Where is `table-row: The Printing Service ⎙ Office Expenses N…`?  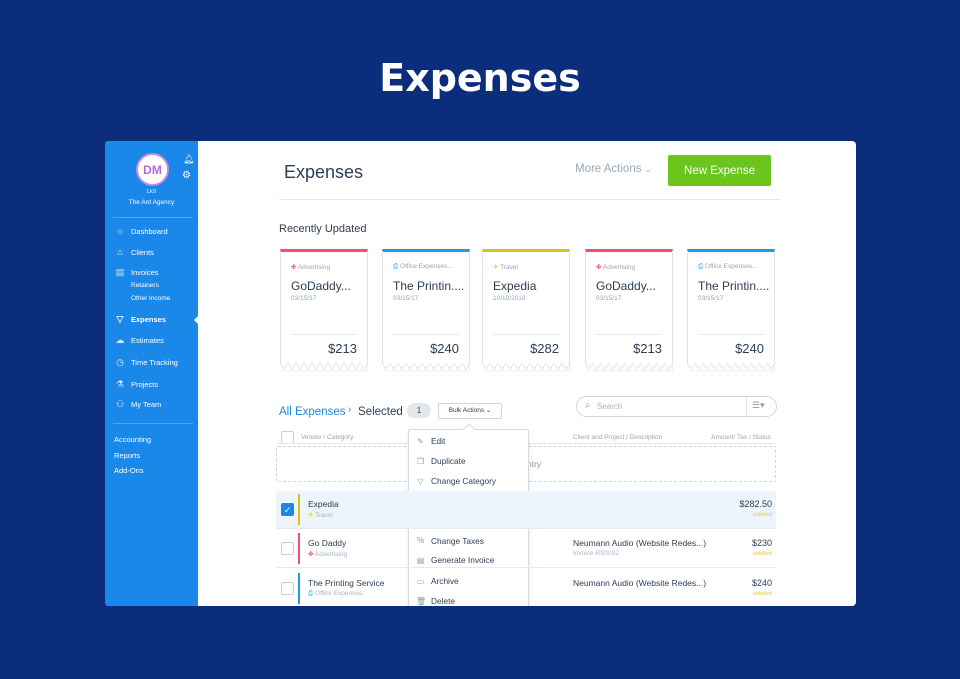
table-row: The Printing Service ⎙ Office Expenses N… is located at coordinates (526, 588).